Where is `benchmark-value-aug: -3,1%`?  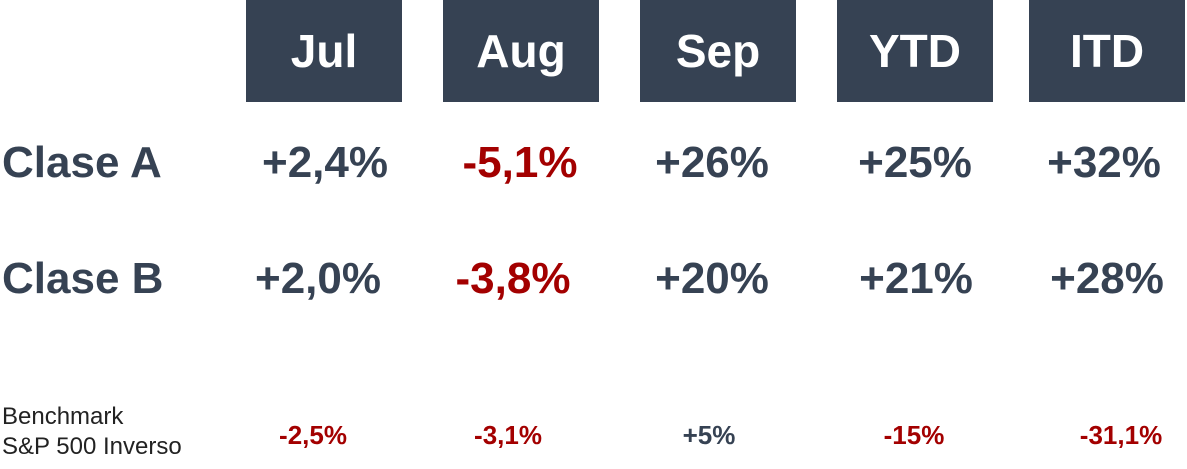 benchmark-value-aug: -3,1% is located at coordinates (508, 435).